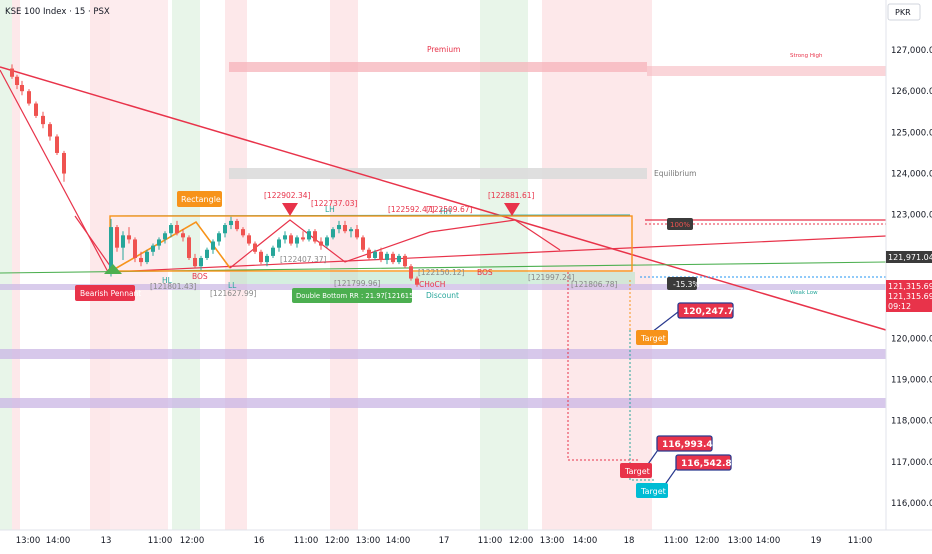  What do you see at coordinates (357, 283) in the screenshot?
I see `pivot-label-9: [121799.96]` at bounding box center [357, 283].